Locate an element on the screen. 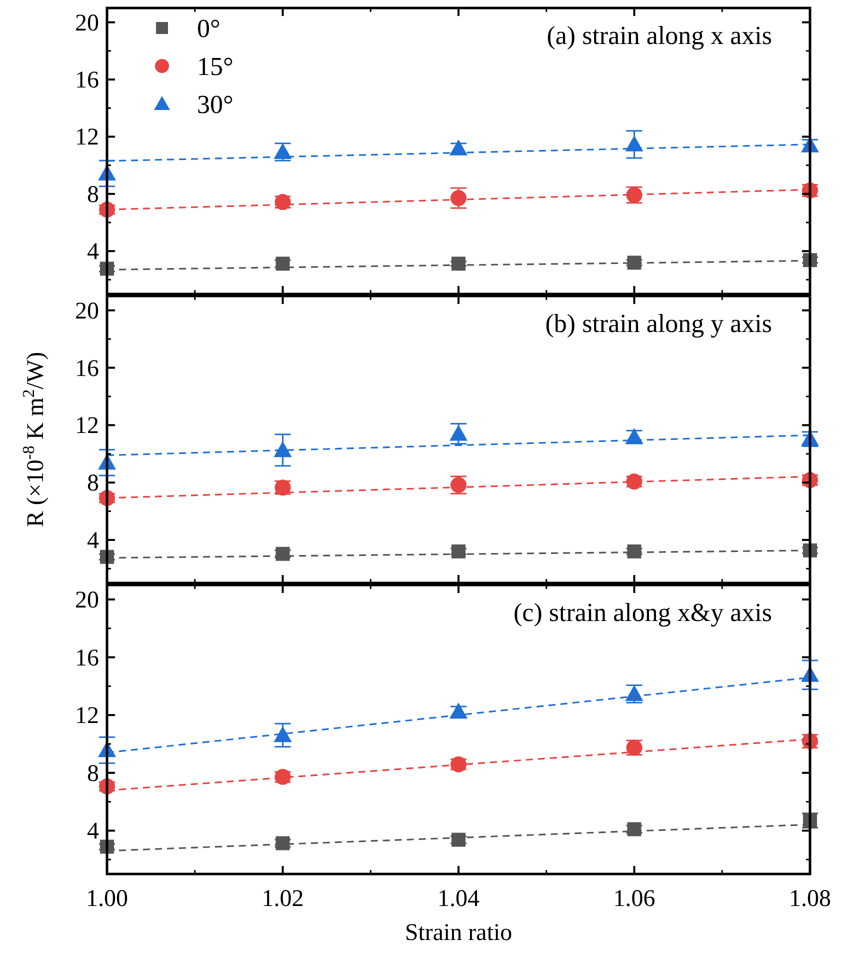 Image resolution: width=846 pixels, height=959 pixels. text: (b) strain along y axis is located at coordinates (658, 323).